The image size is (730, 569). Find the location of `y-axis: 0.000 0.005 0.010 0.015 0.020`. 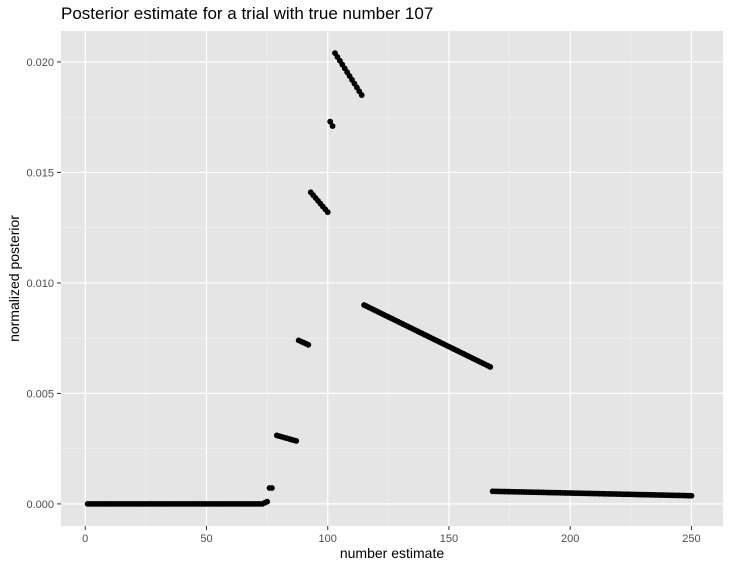

y-axis: 0.000 0.005 0.010 0.015 0.020 is located at coordinates (43, 284).